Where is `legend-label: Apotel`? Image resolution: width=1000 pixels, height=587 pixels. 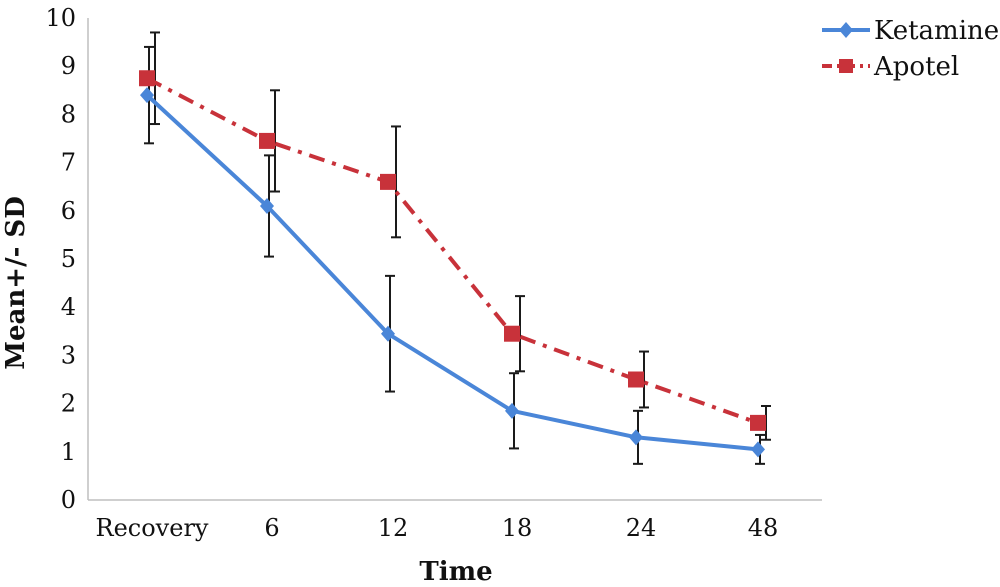 legend-label: Apotel is located at coordinates (916, 67).